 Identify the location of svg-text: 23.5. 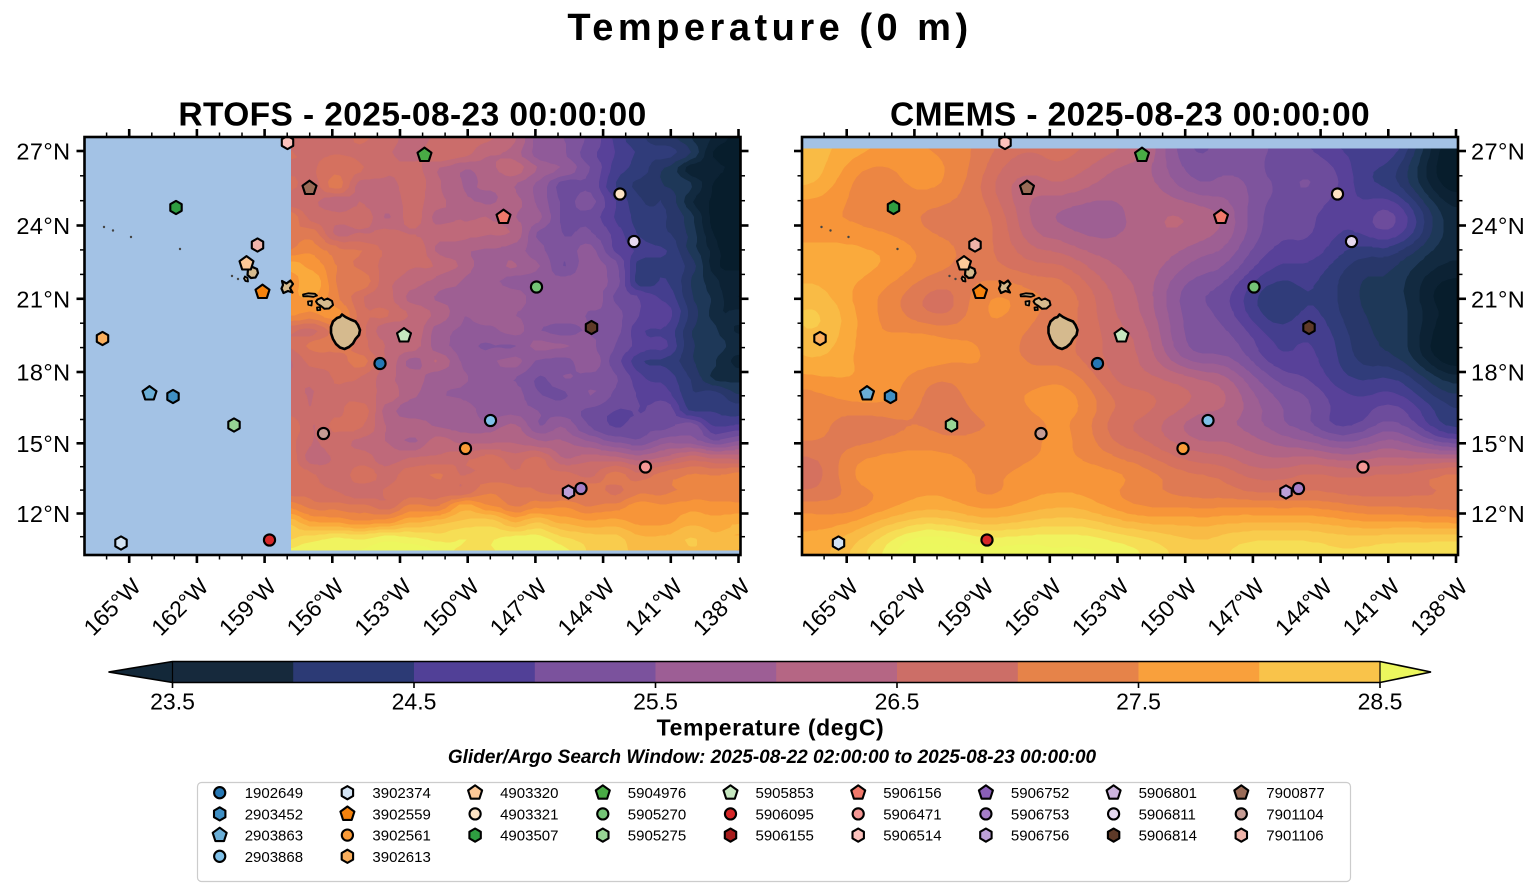
(172, 702).